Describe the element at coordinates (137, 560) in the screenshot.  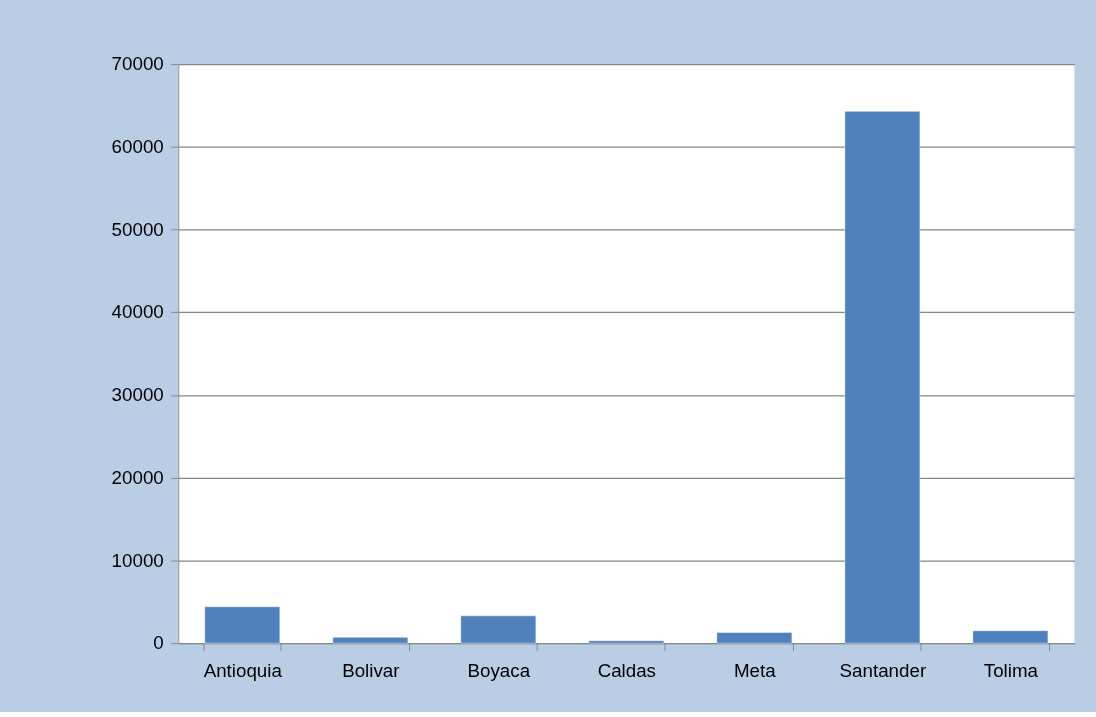
I see `y-tick-label: 10000` at that location.